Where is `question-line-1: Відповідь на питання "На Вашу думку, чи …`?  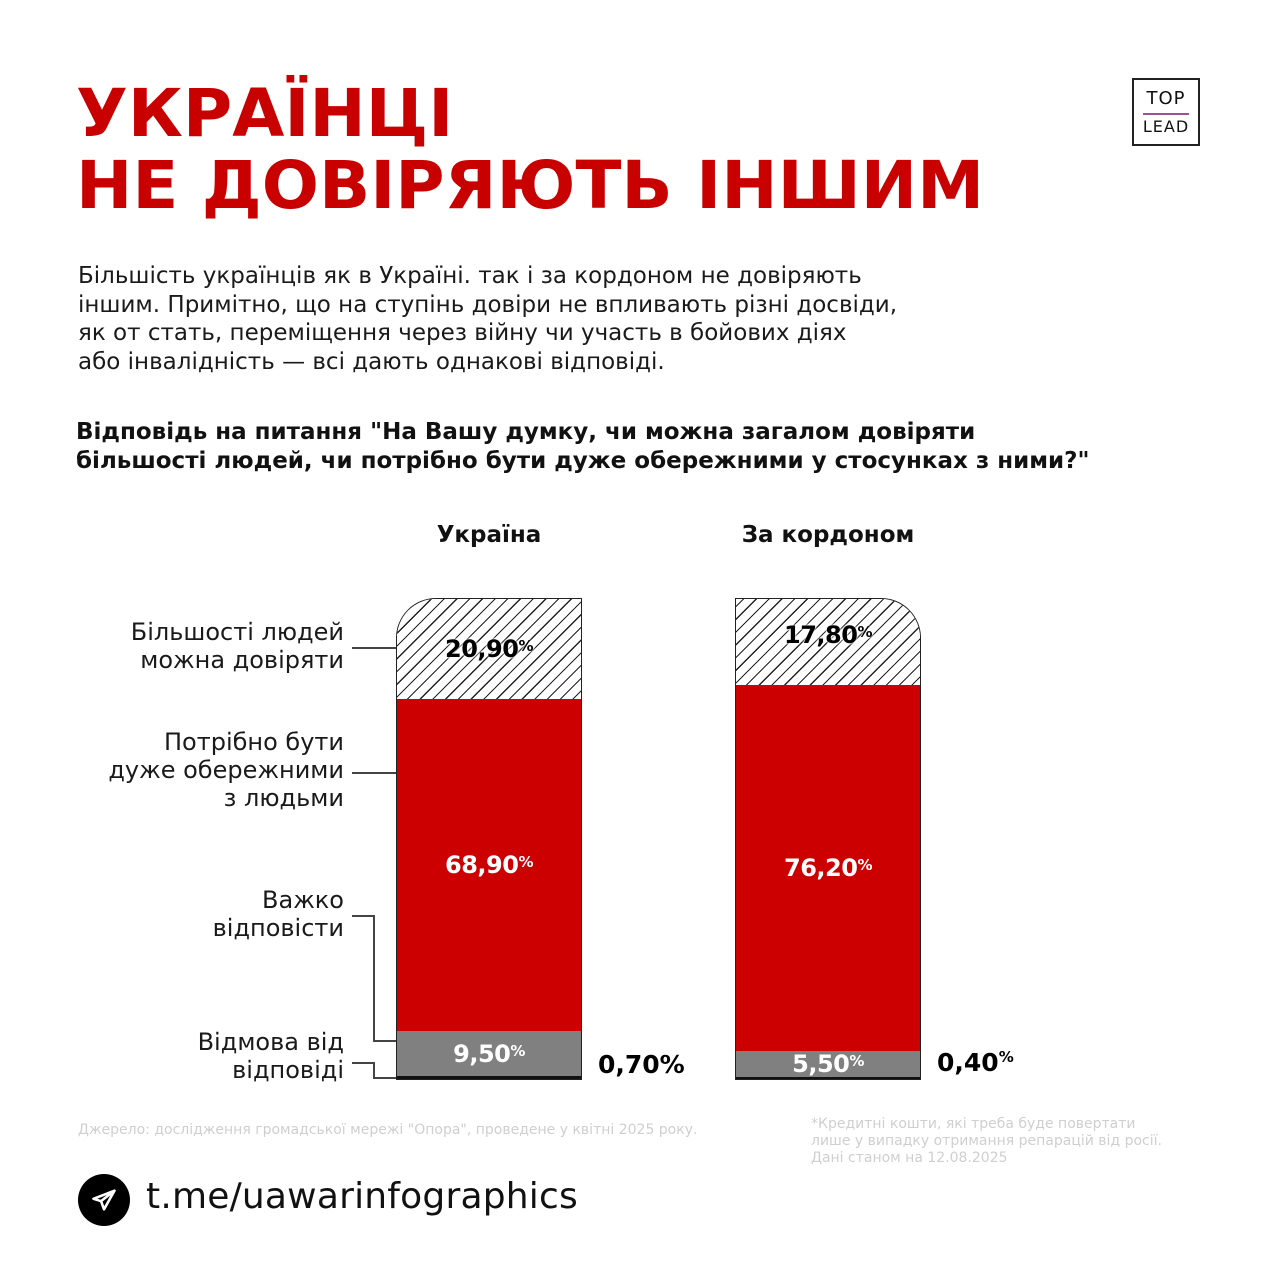
question-line-1: Відповідь на питання "На Вашу думку, чи … is located at coordinates (526, 432).